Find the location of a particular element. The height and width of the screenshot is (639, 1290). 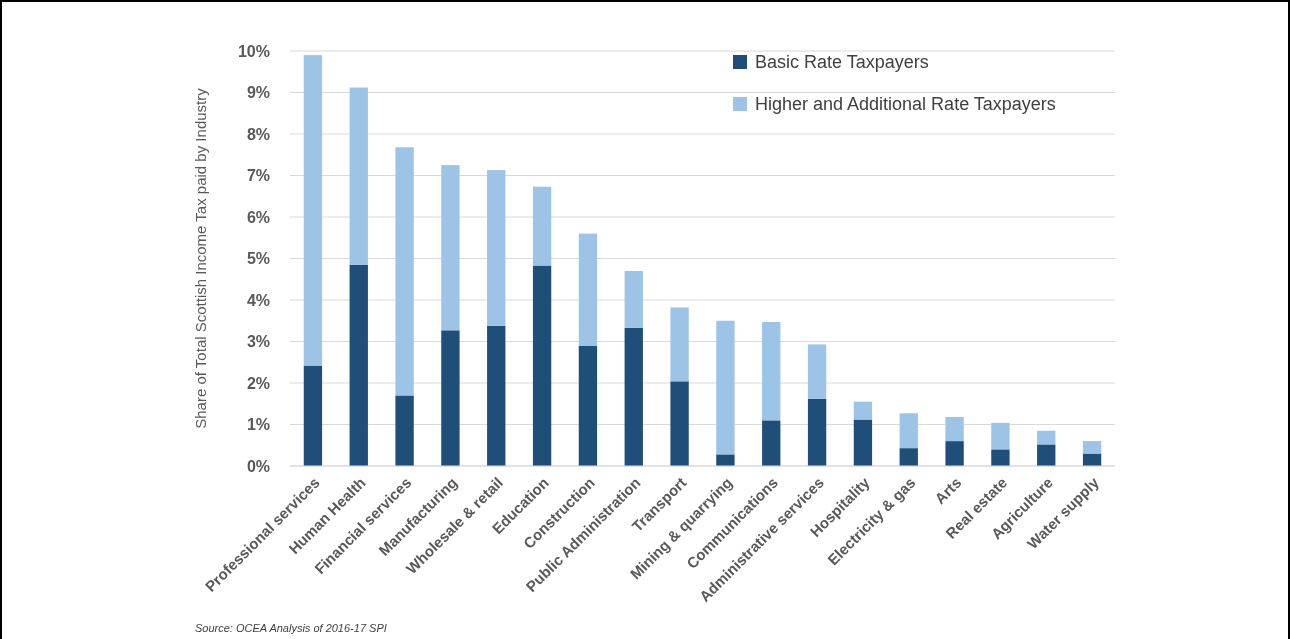

y-tick-label: 6% is located at coordinates (258, 217).